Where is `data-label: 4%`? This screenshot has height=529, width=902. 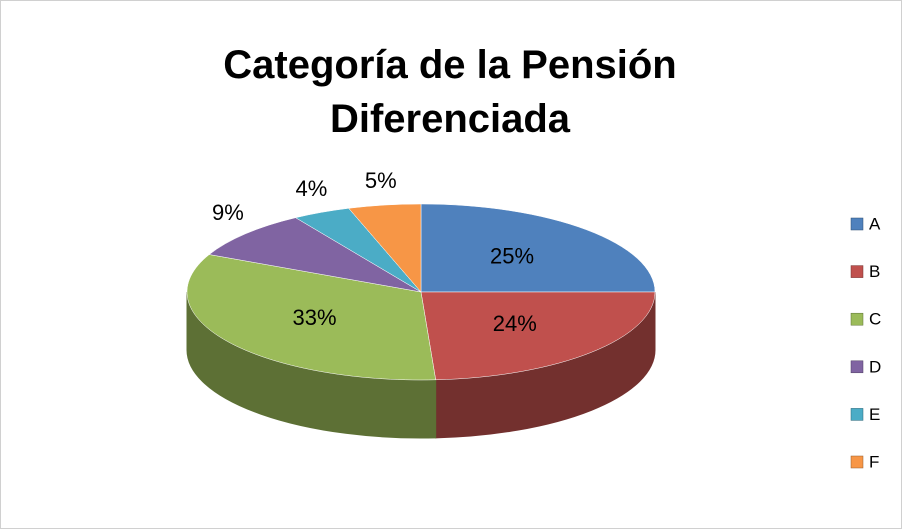
data-label: 4% is located at coordinates (312, 188).